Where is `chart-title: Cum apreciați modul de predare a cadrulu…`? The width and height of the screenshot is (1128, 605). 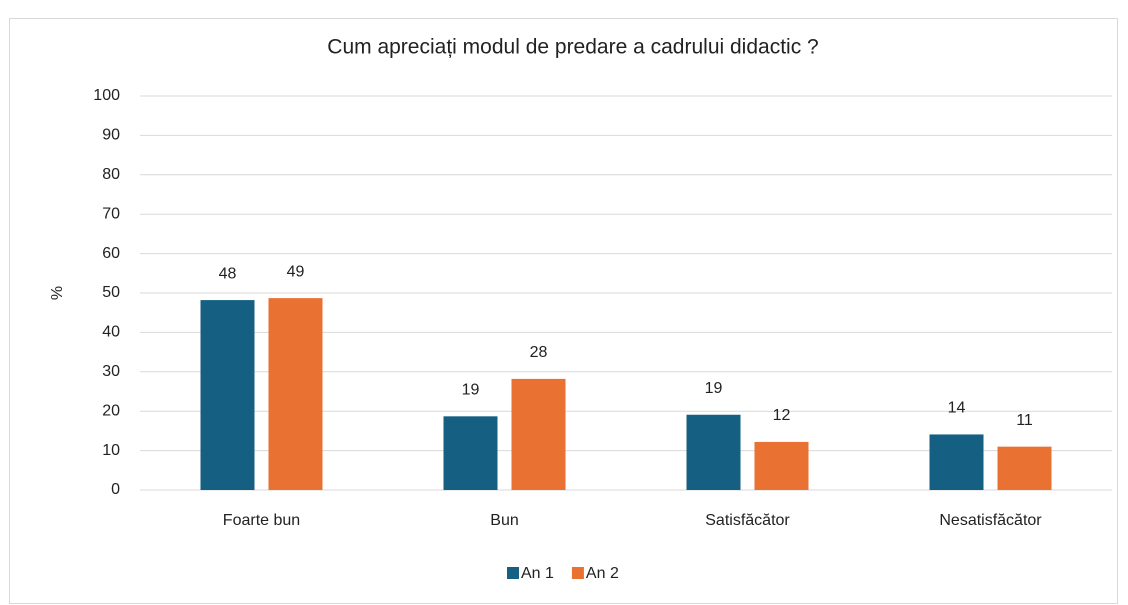 chart-title: Cum apreciați modul de predare a cadrulu… is located at coordinates (572, 47).